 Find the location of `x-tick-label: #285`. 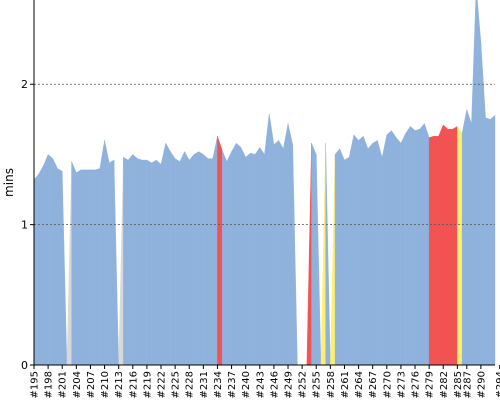

x-tick-label: #285 is located at coordinates (458, 384).